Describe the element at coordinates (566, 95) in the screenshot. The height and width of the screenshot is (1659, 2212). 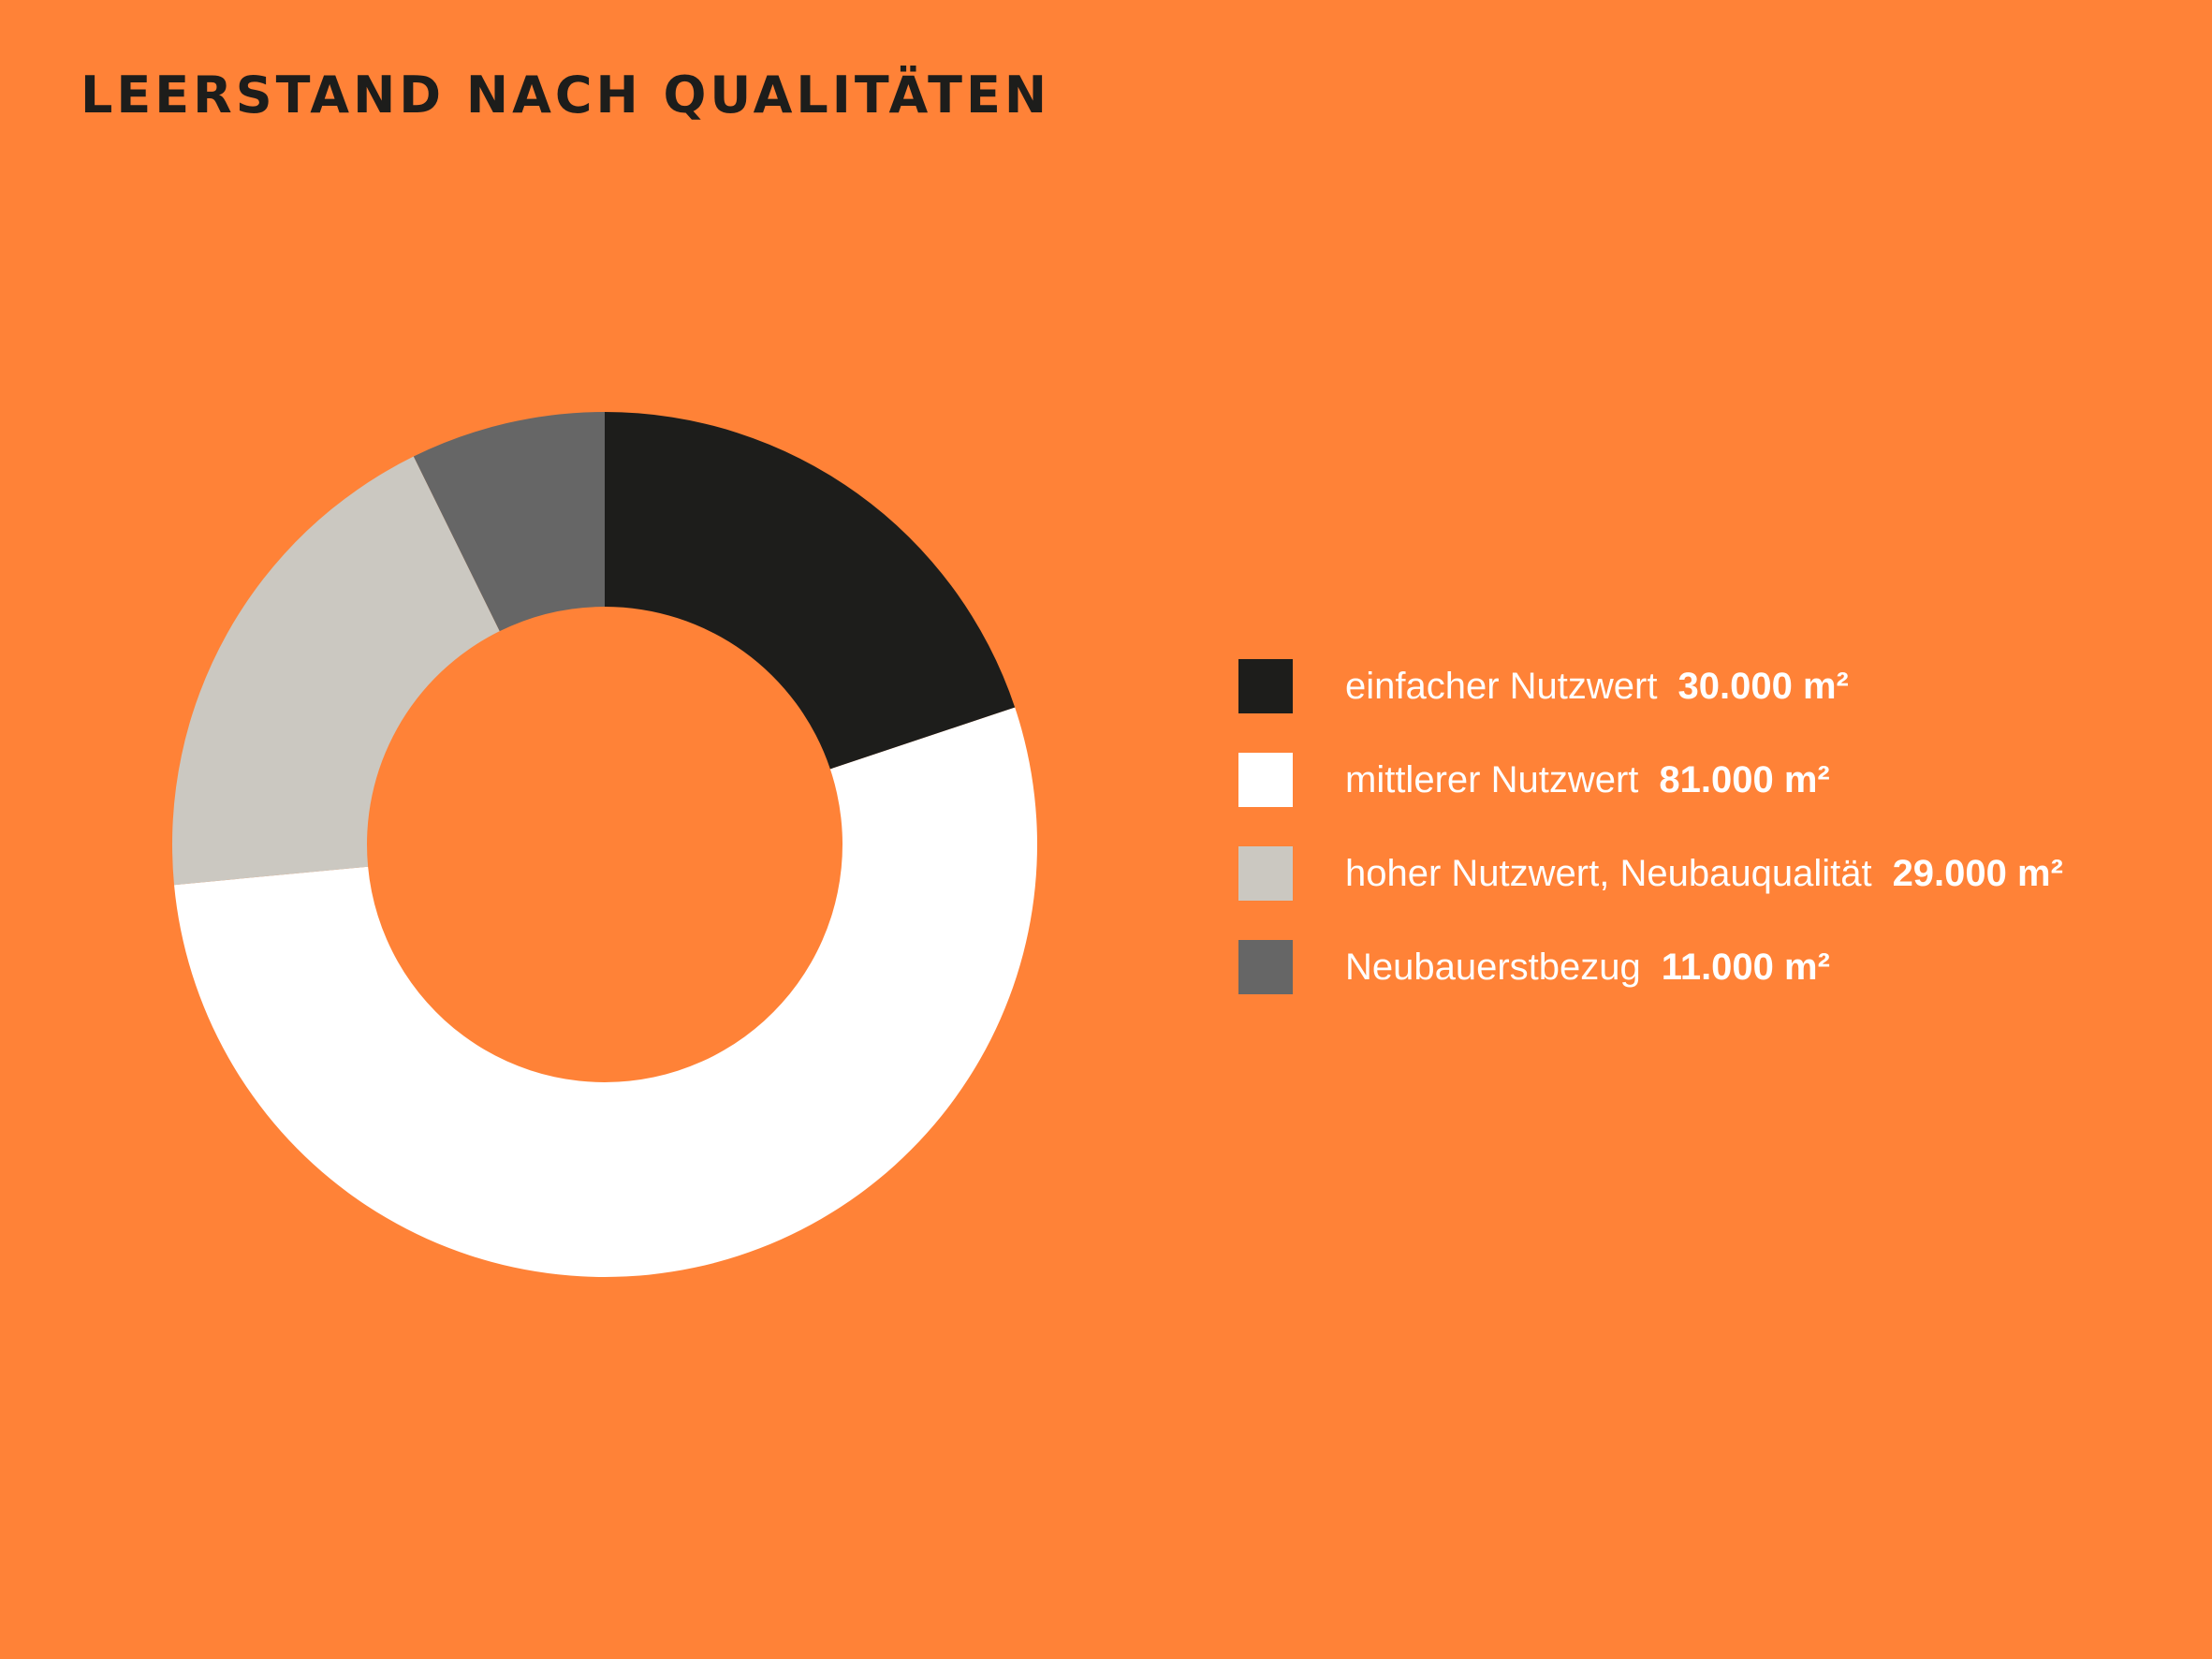
I see `chart-title: LEERSTAND NACH QUALITÄTEN` at that location.